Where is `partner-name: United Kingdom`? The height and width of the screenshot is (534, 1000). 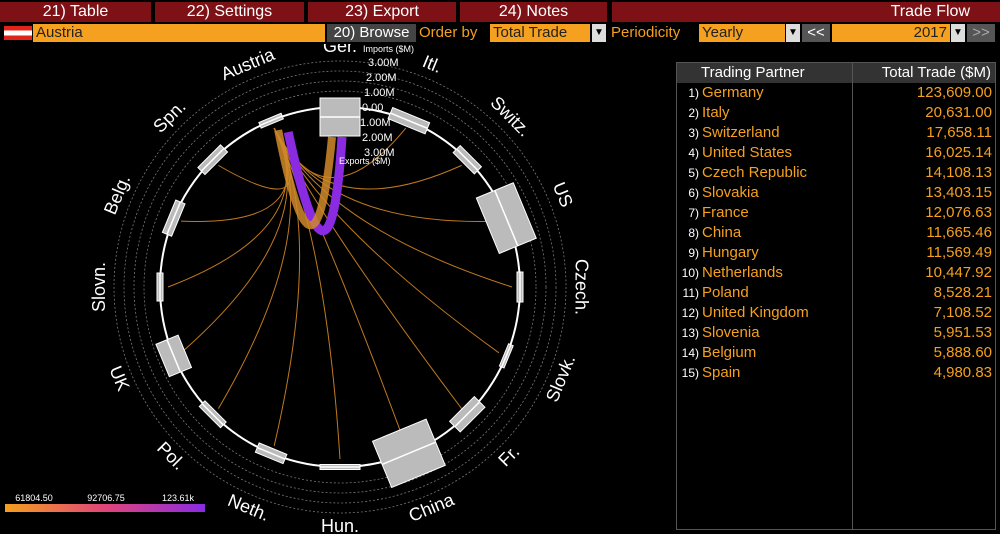 partner-name: United Kingdom is located at coordinates (755, 312).